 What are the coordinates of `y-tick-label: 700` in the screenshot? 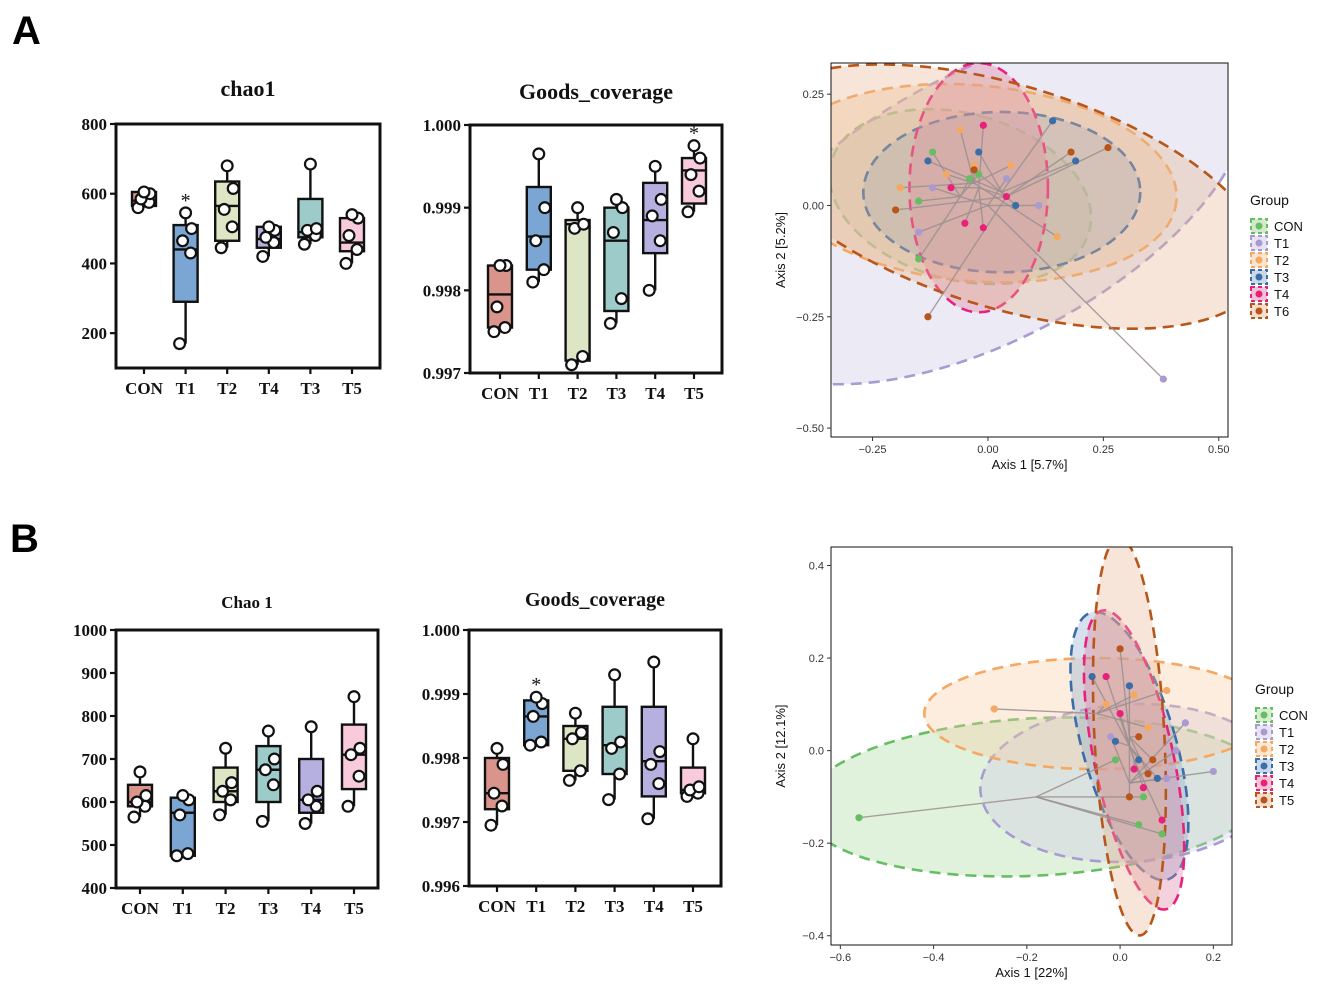 It's located at (95, 759).